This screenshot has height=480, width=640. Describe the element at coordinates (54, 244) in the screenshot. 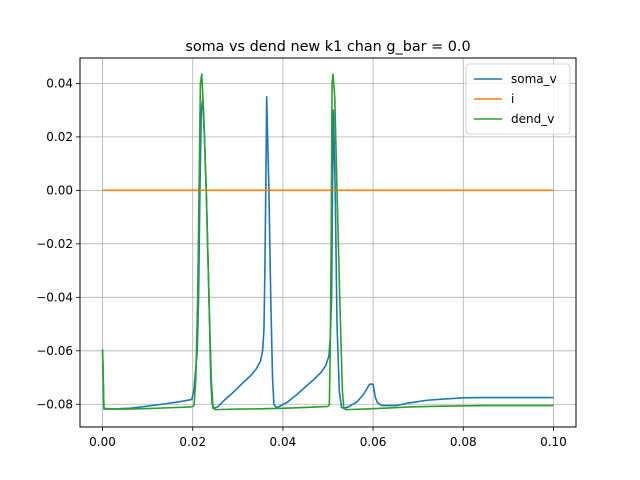

I see `y-tick-label: −0.02` at that location.